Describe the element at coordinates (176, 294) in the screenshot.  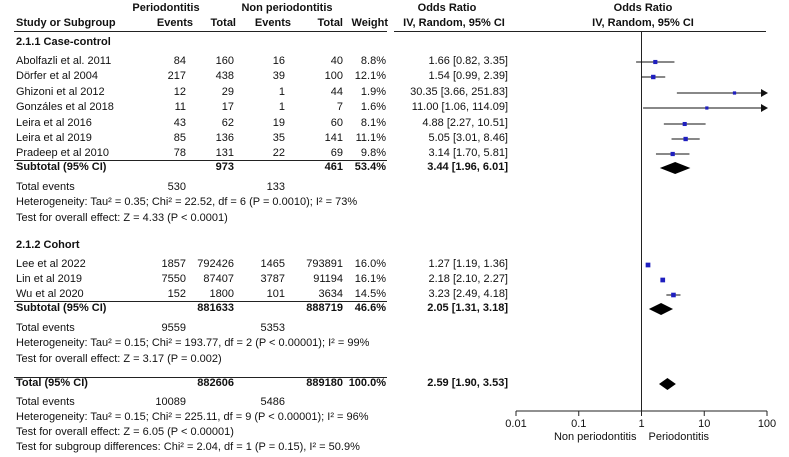
I see `events1-value: 152` at that location.